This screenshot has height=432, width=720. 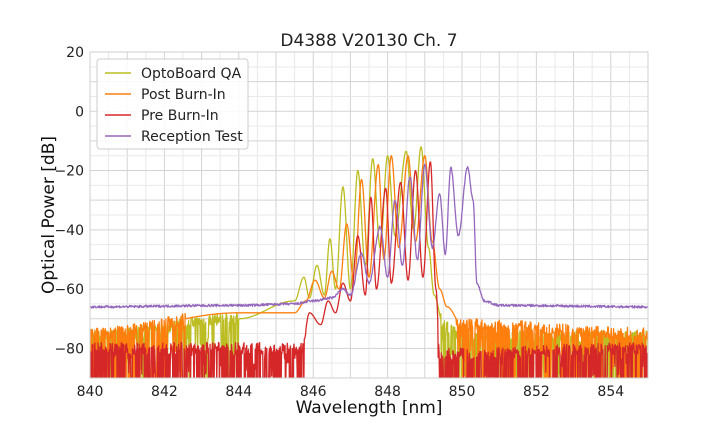 What do you see at coordinates (536, 392) in the screenshot?
I see `x-tick-label: 852` at bounding box center [536, 392].